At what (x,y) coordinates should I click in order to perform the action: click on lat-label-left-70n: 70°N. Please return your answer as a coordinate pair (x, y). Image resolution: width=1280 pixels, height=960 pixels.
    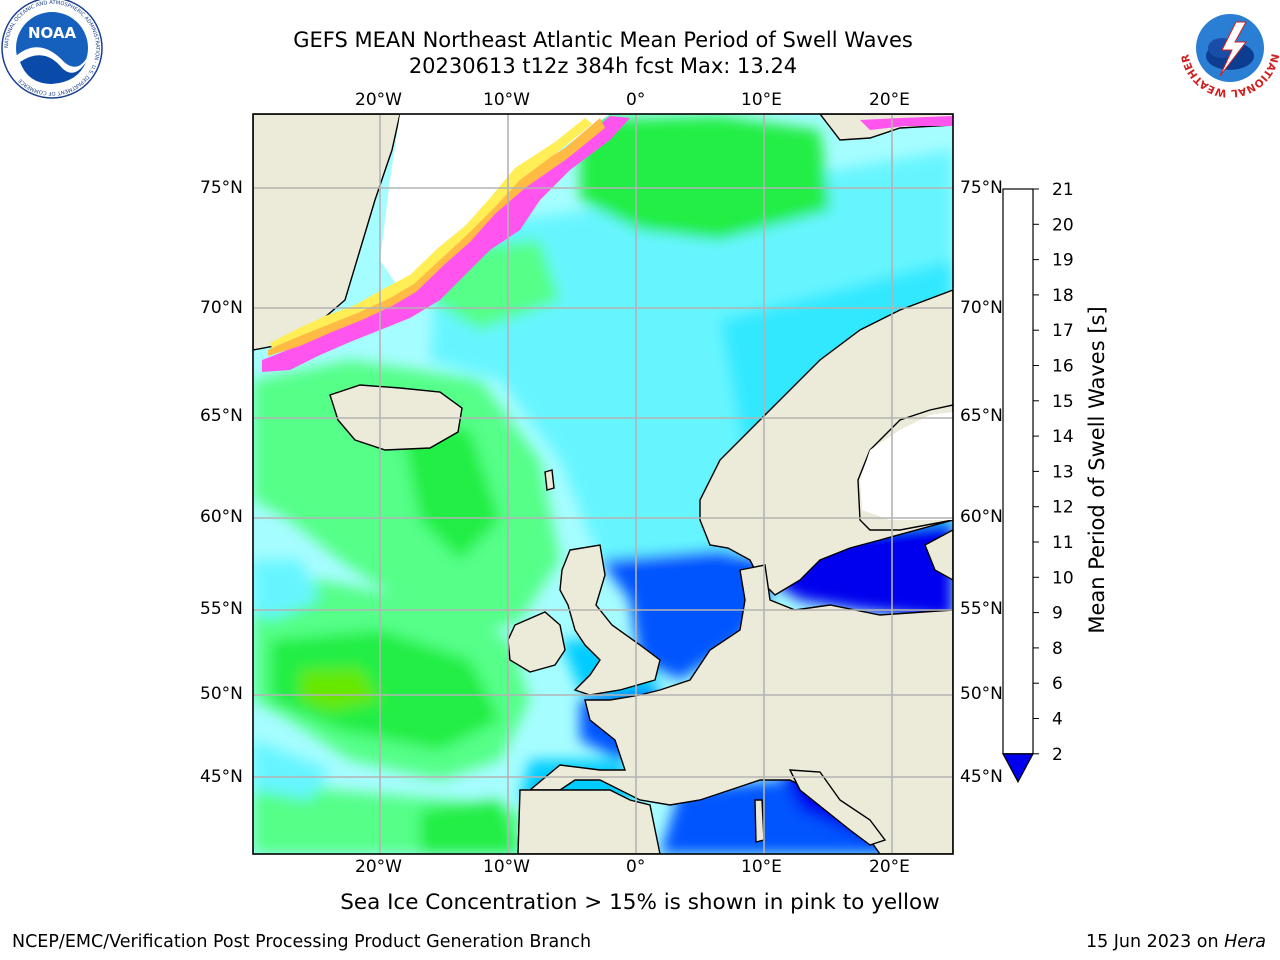
    Looking at the image, I should click on (221, 308).